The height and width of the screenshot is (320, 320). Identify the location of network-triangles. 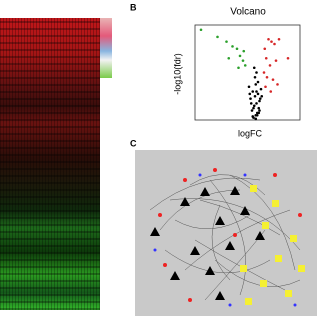
(207, 243).